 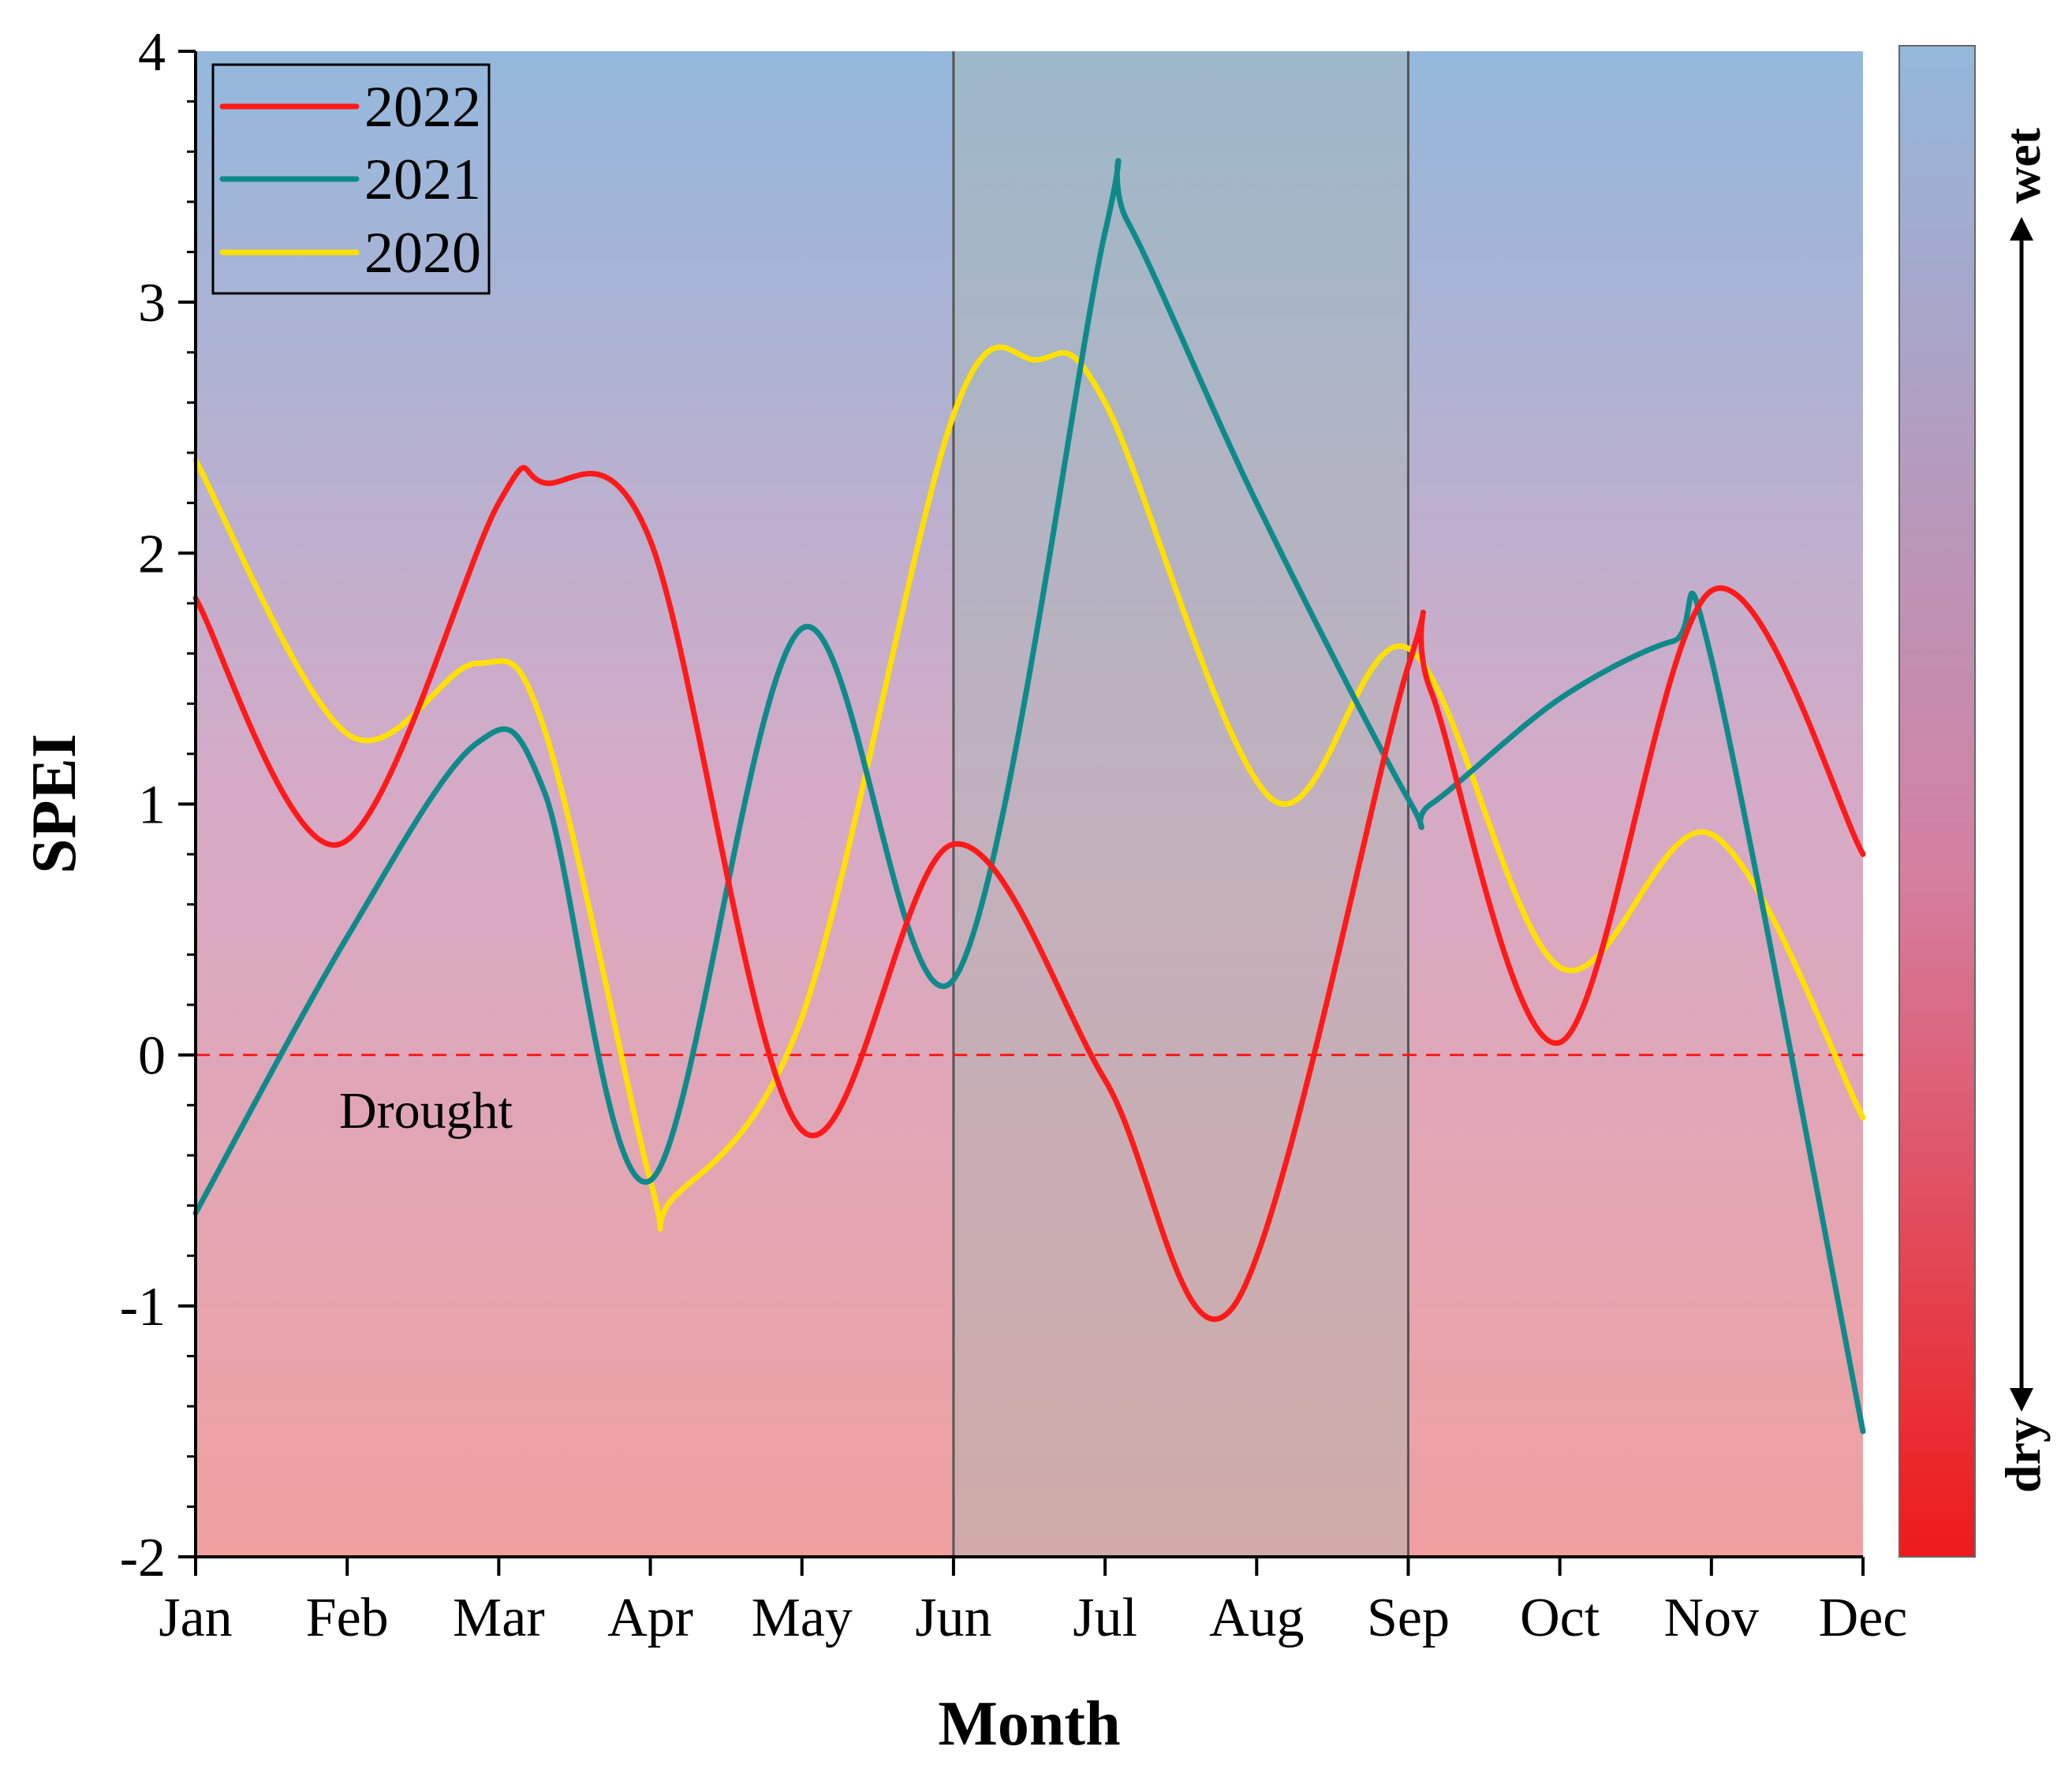 I want to click on x-tick-label-Dec: Dec, so click(x=1863, y=1618).